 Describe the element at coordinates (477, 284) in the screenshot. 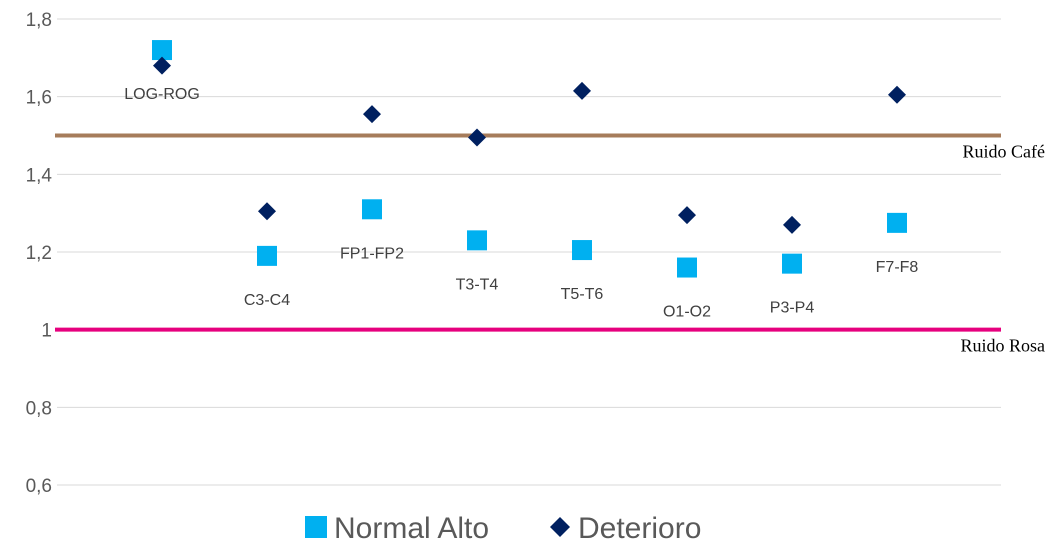

I see `point-label: T3-T4` at that location.